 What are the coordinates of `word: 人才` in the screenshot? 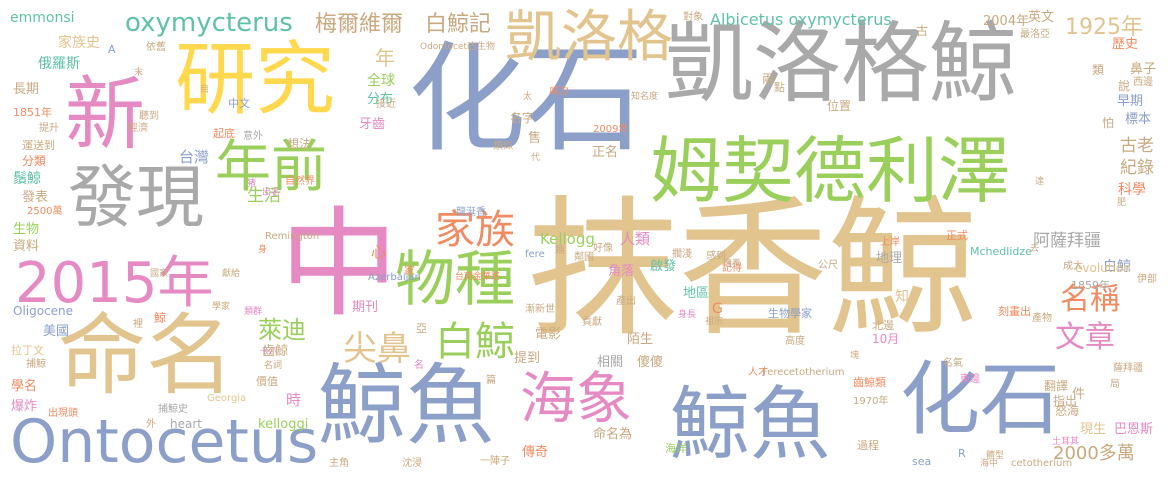 It's located at (758, 372).